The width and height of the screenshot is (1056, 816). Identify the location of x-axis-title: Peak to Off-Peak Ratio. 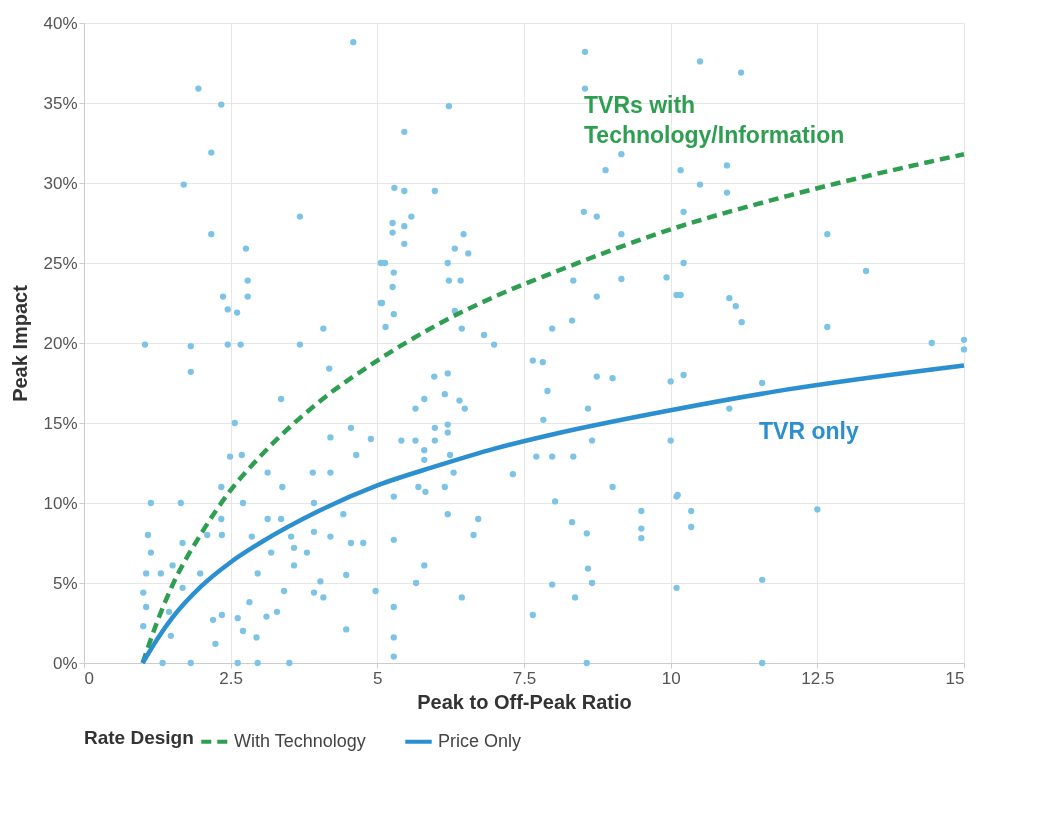
(524, 701).